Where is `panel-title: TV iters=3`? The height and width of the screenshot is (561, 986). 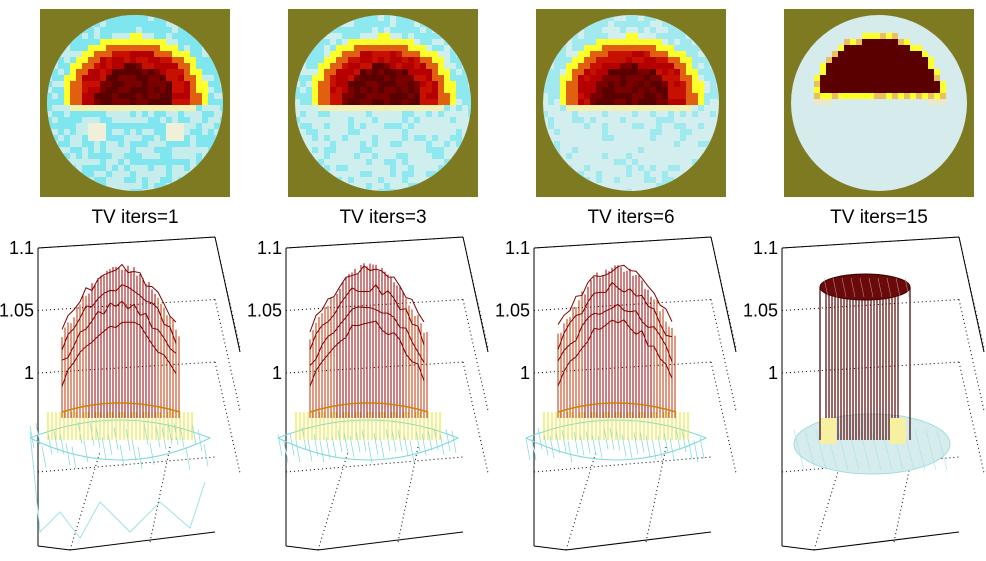 panel-title: TV iters=3 is located at coordinates (383, 217).